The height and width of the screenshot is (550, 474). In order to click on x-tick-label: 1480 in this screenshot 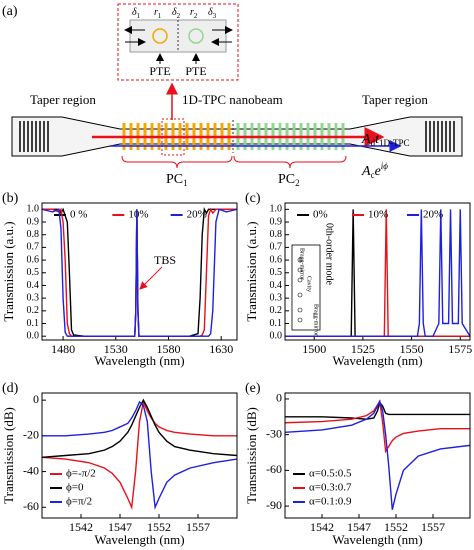, I will do `click(63, 349)`.